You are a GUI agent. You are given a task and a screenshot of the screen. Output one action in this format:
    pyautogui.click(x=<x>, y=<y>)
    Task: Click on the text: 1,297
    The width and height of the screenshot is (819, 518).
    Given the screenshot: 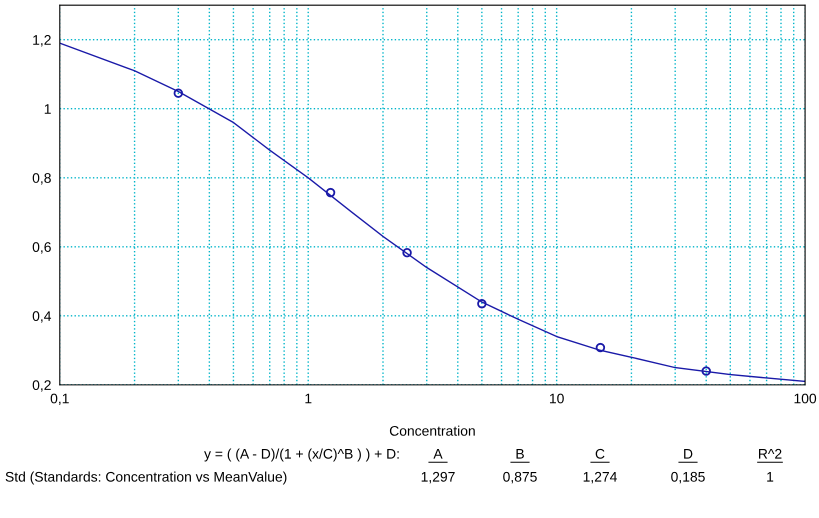 What is the action you would take?
    pyautogui.click(x=438, y=478)
    